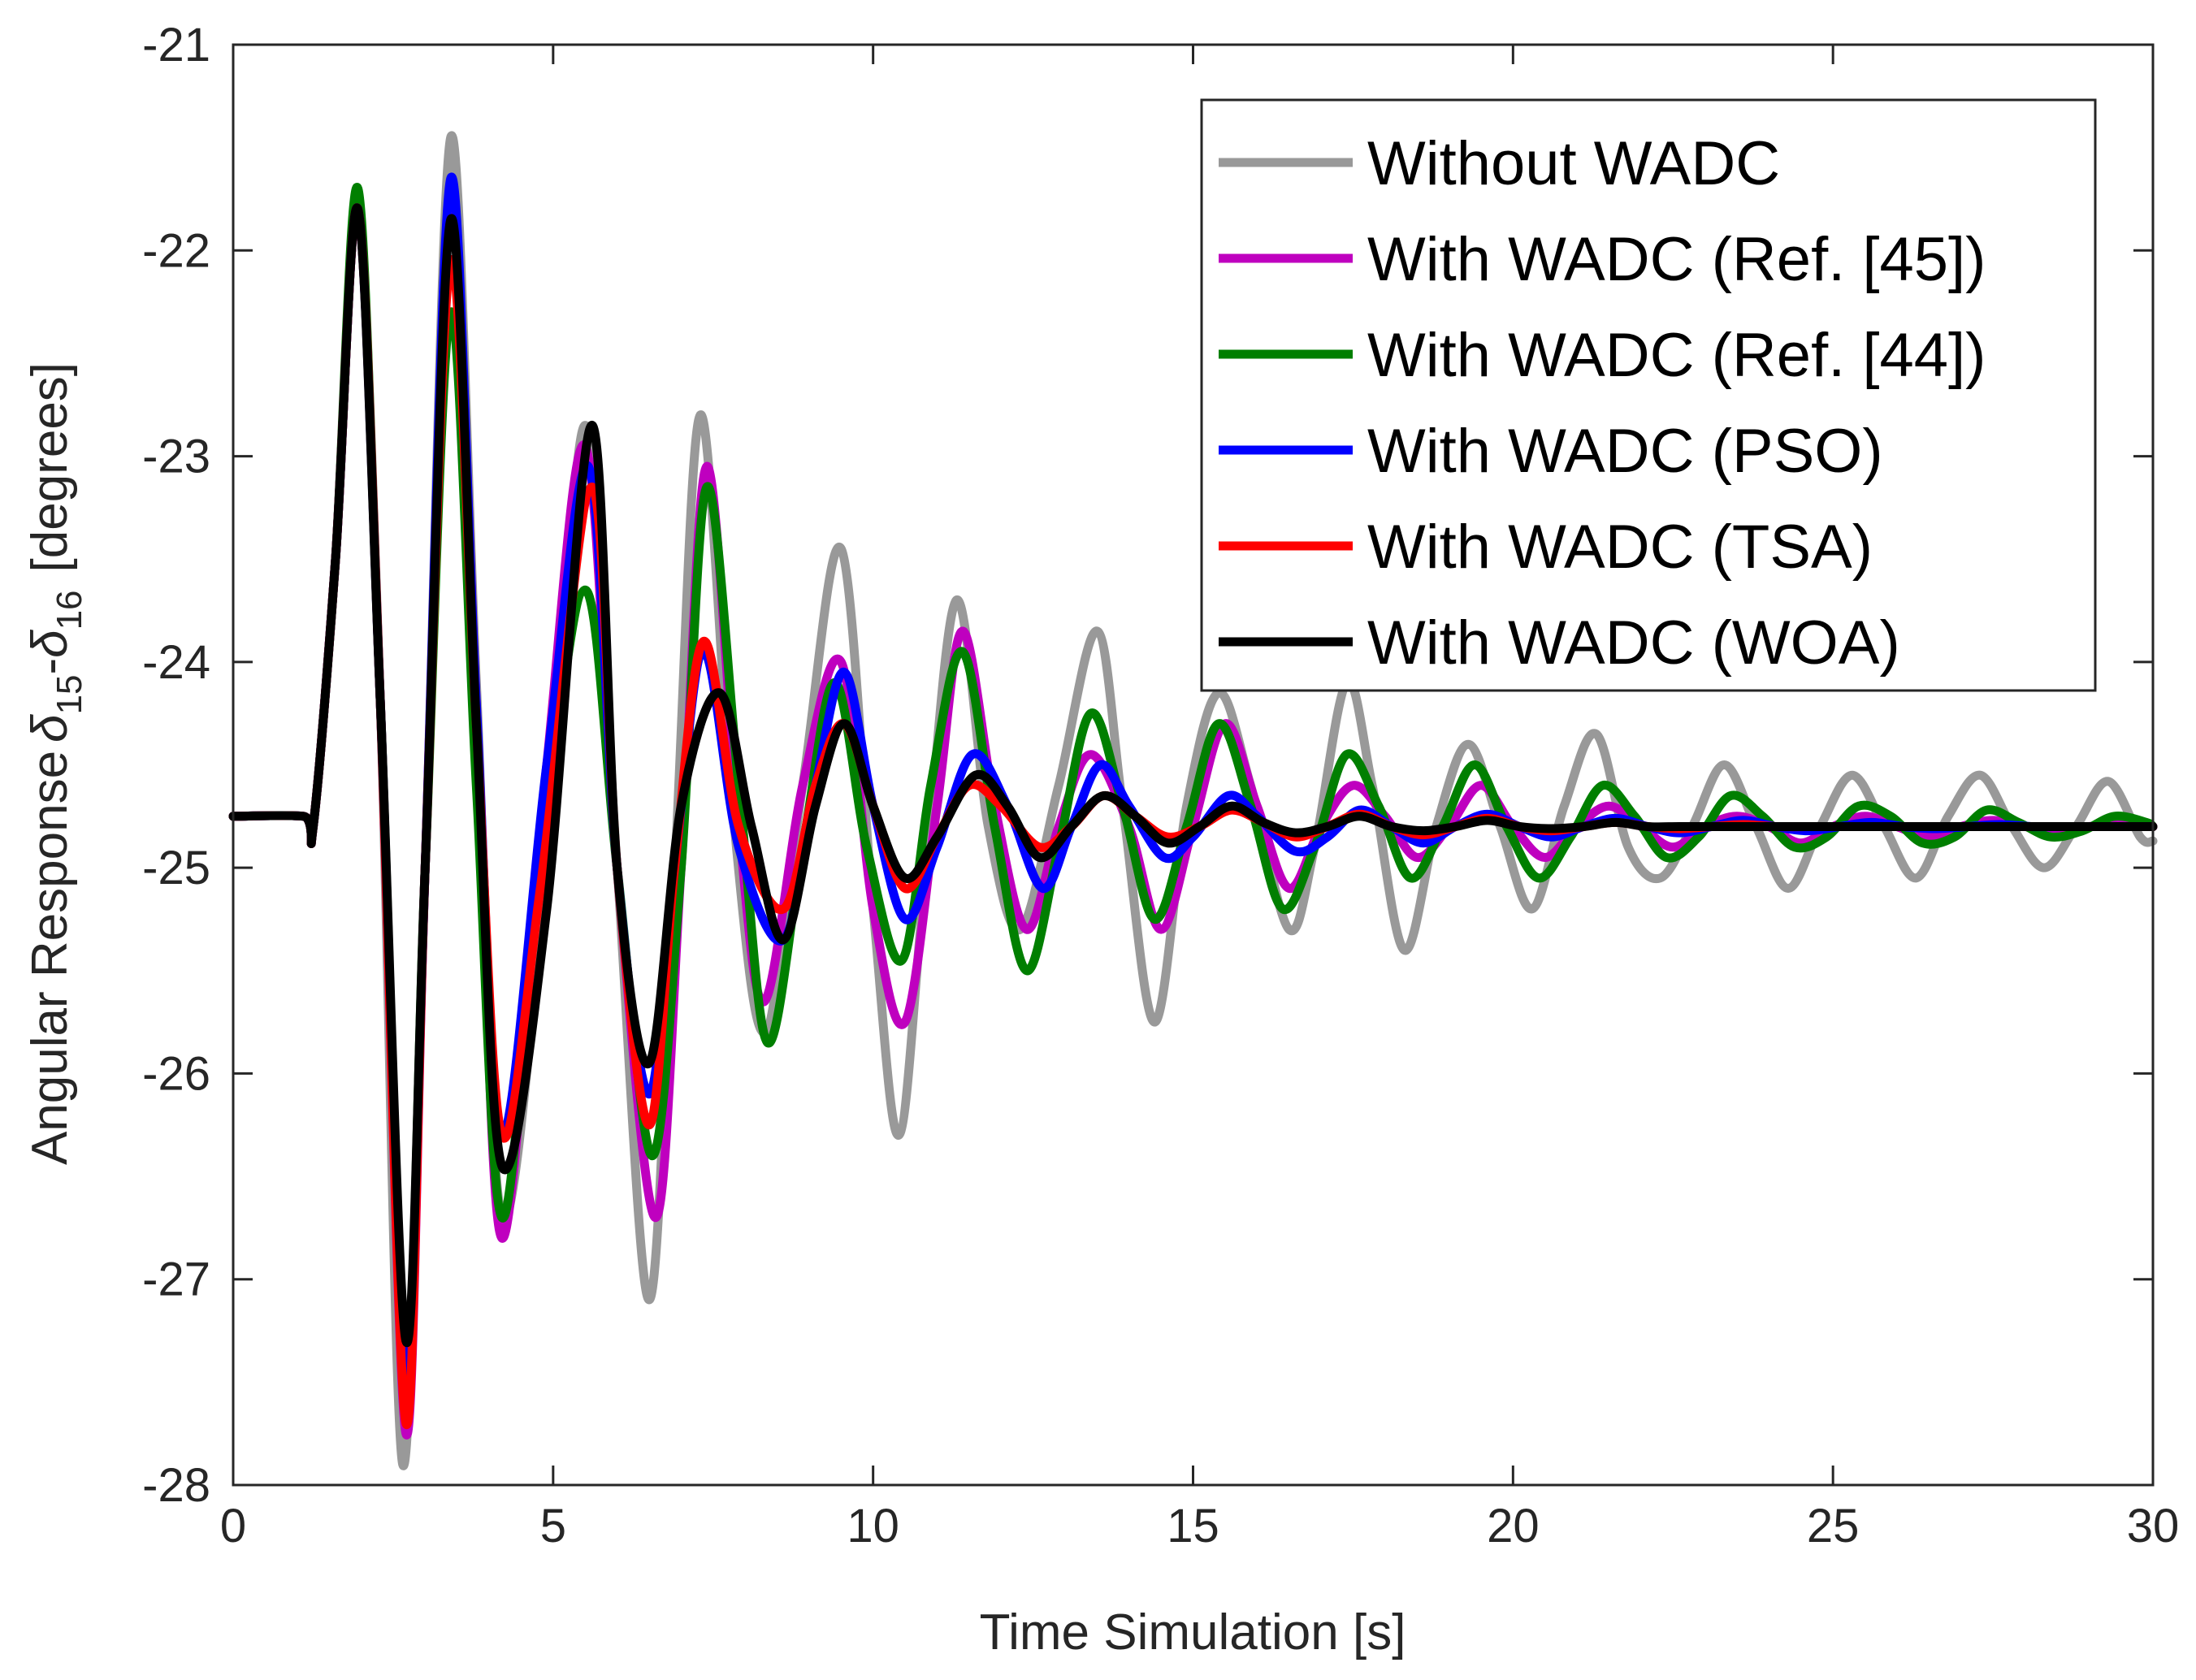  I want to click on y-axis-label: Angular Responseδ15-δ16[degrees], so click(56, 764).